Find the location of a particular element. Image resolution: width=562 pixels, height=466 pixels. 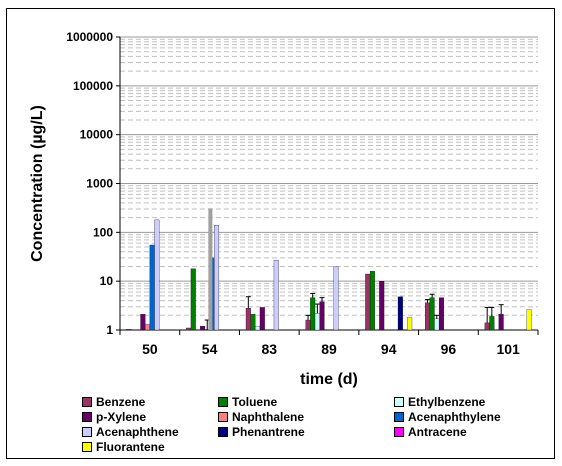

legend-label: Antracene is located at coordinates (437, 432).